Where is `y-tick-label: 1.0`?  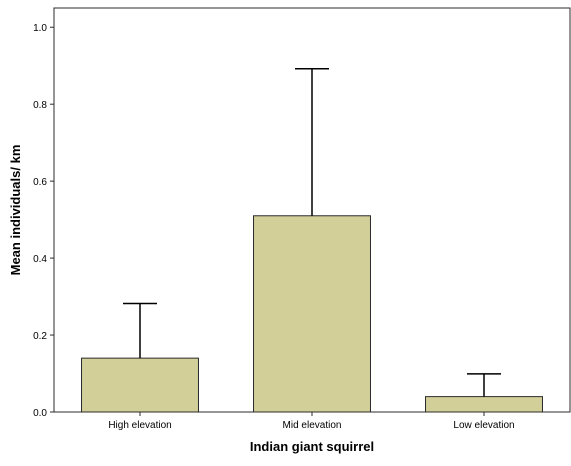 y-tick-label: 1.0 is located at coordinates (40, 28).